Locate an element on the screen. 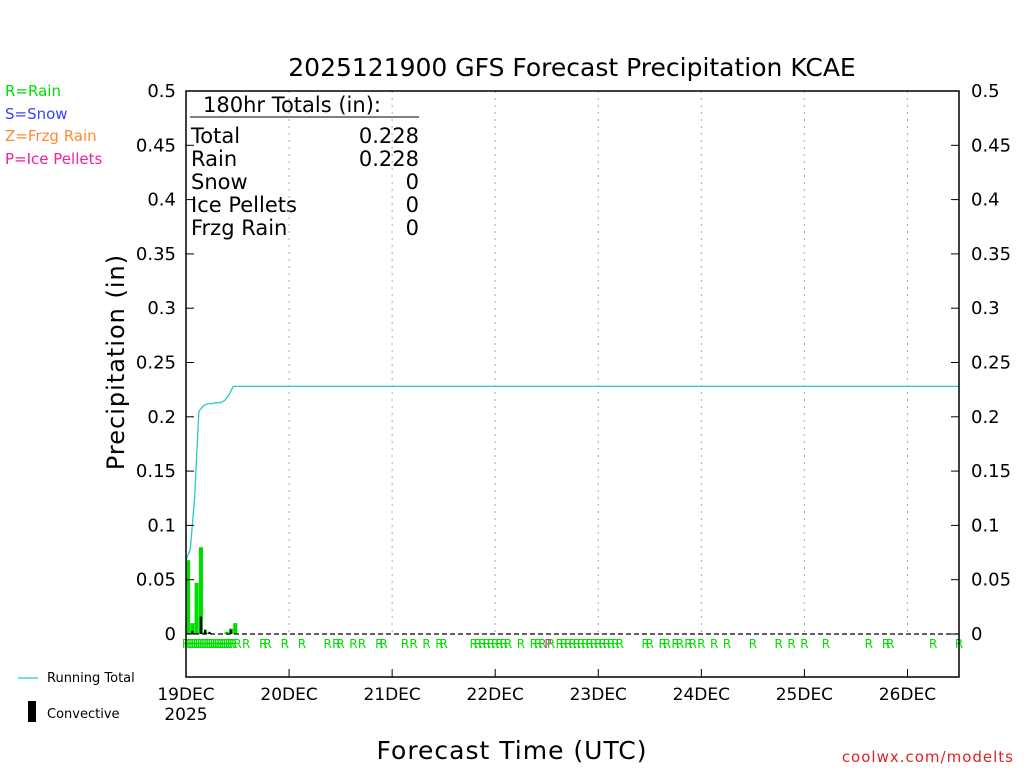 This screenshot has height=768, width=1024. rain-marker-10: R is located at coordinates (207, 644).